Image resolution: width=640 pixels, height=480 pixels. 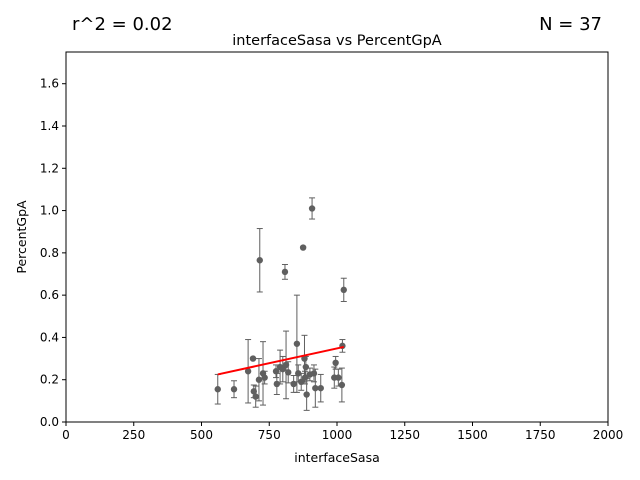 I want to click on chart-title: interfaceSasa vs PercentGpA, so click(x=337, y=41).